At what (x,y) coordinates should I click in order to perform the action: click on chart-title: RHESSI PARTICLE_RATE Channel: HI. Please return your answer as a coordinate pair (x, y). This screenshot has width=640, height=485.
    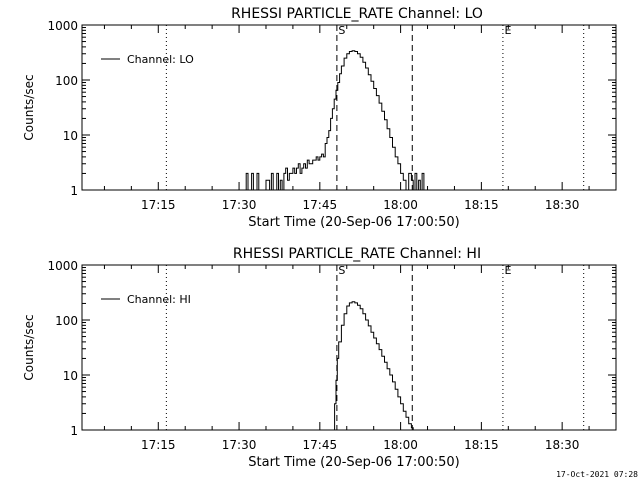
    Looking at the image, I should click on (357, 254).